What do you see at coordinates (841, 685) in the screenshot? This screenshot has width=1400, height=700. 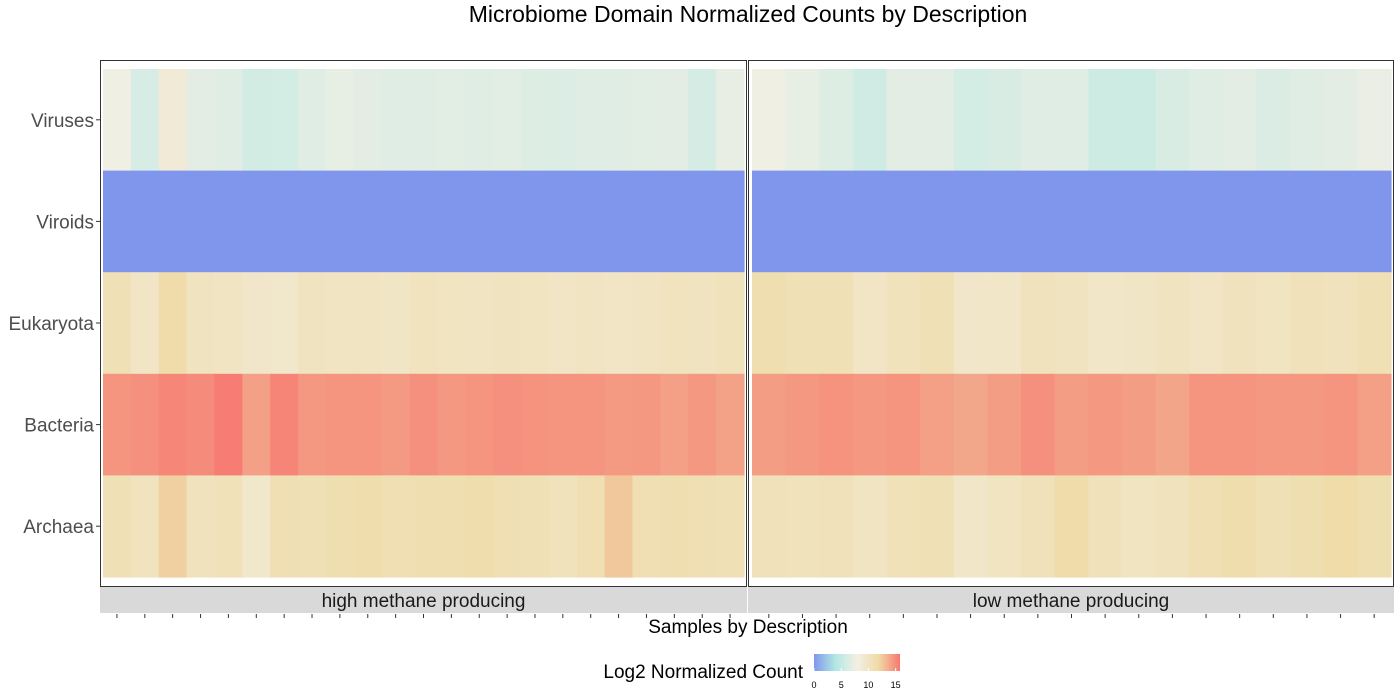 I see `legend-tick-label-5: 5` at bounding box center [841, 685].